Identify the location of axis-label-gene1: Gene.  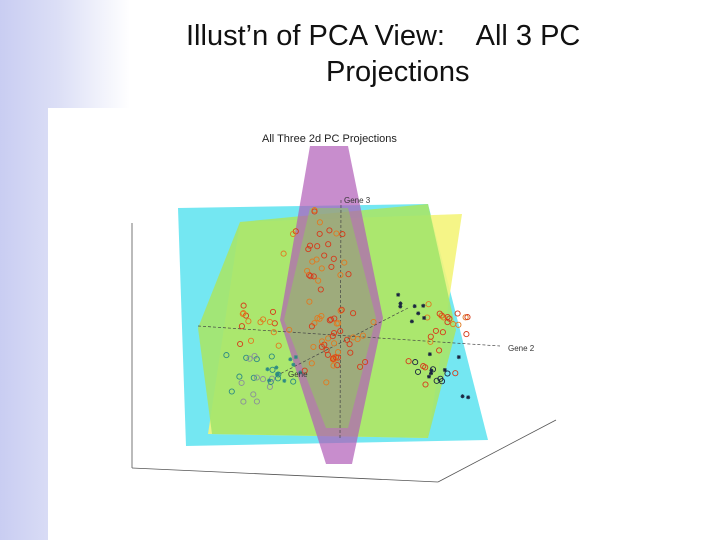
(298, 374).